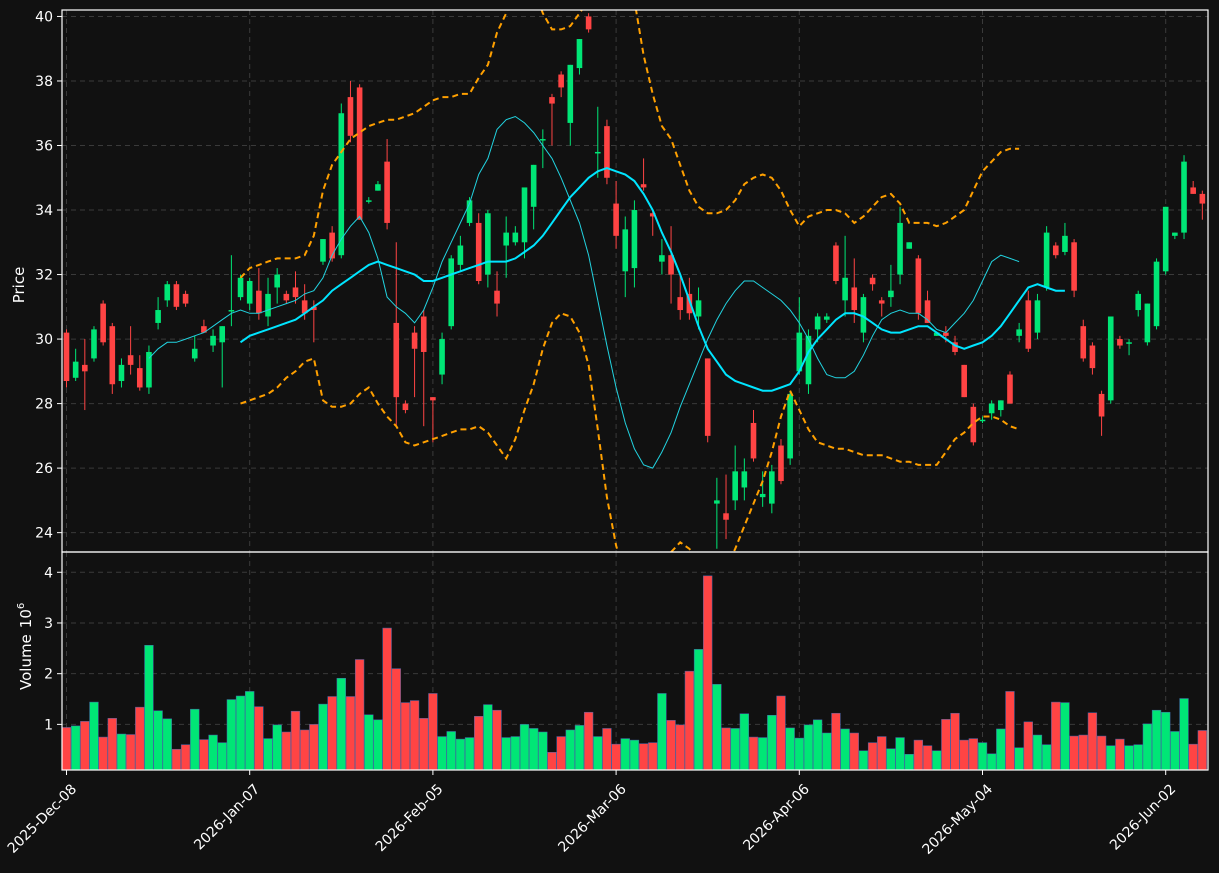  What do you see at coordinates (44, 82) in the screenshot?
I see `price-tick-label: 38` at bounding box center [44, 82].